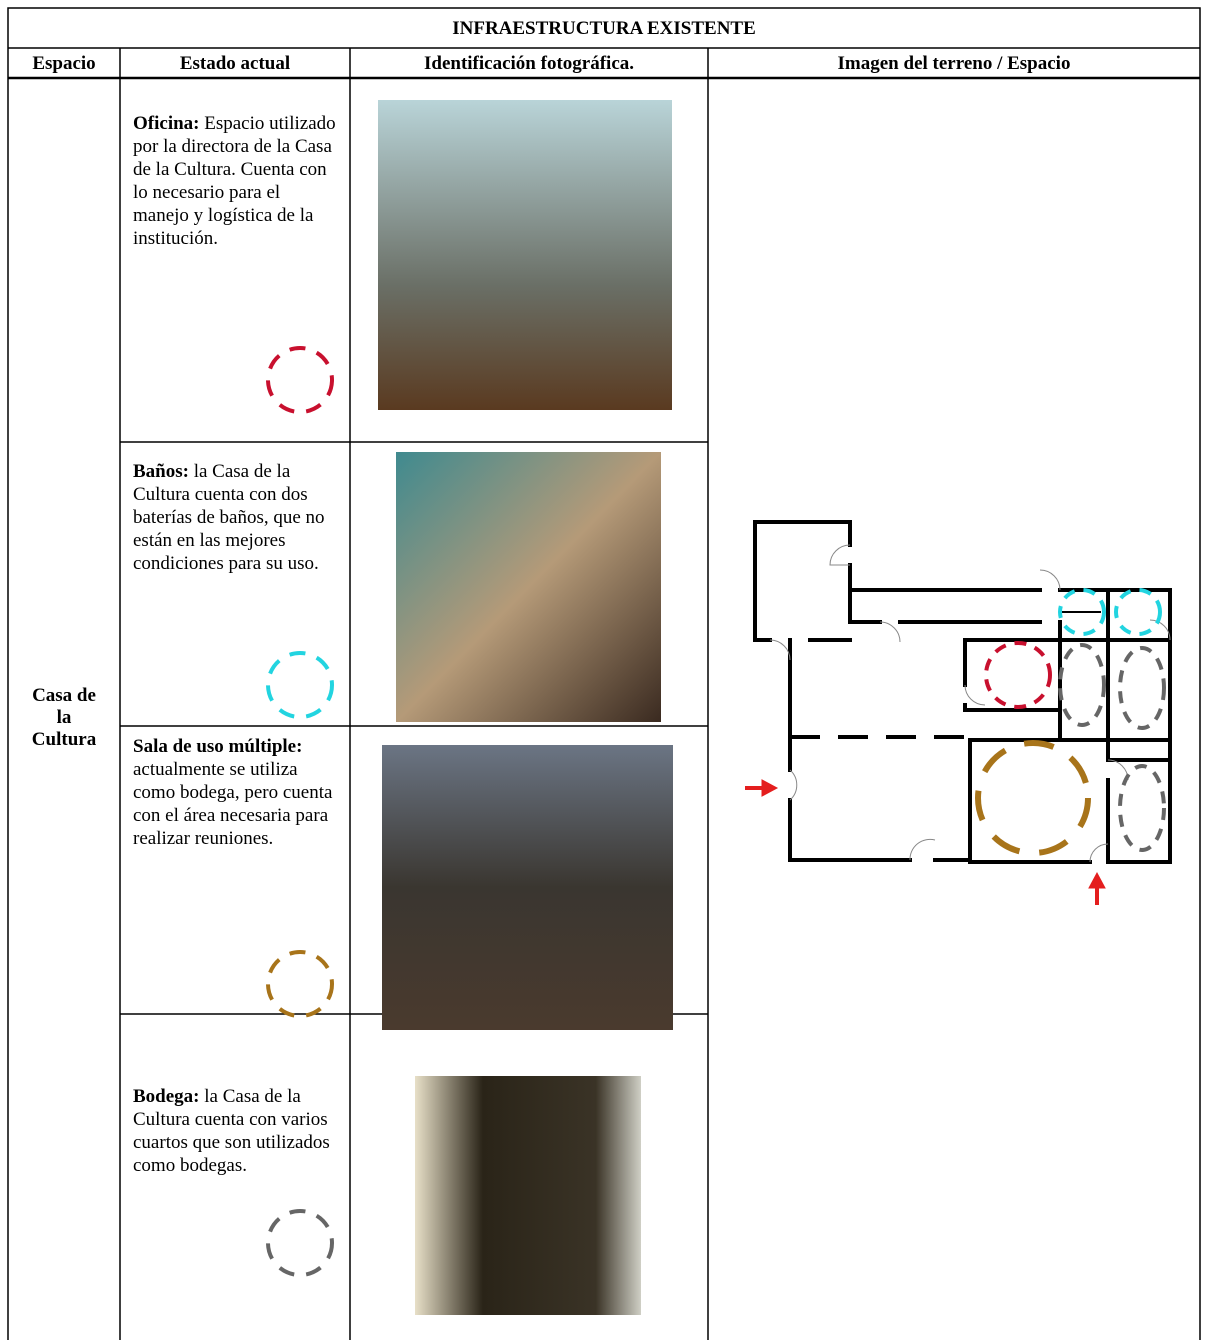 Image resolution: width=1209 pixels, height=1340 pixels. Describe the element at coordinates (235, 63) in the screenshot. I see `column-header: Estado actual` at that location.